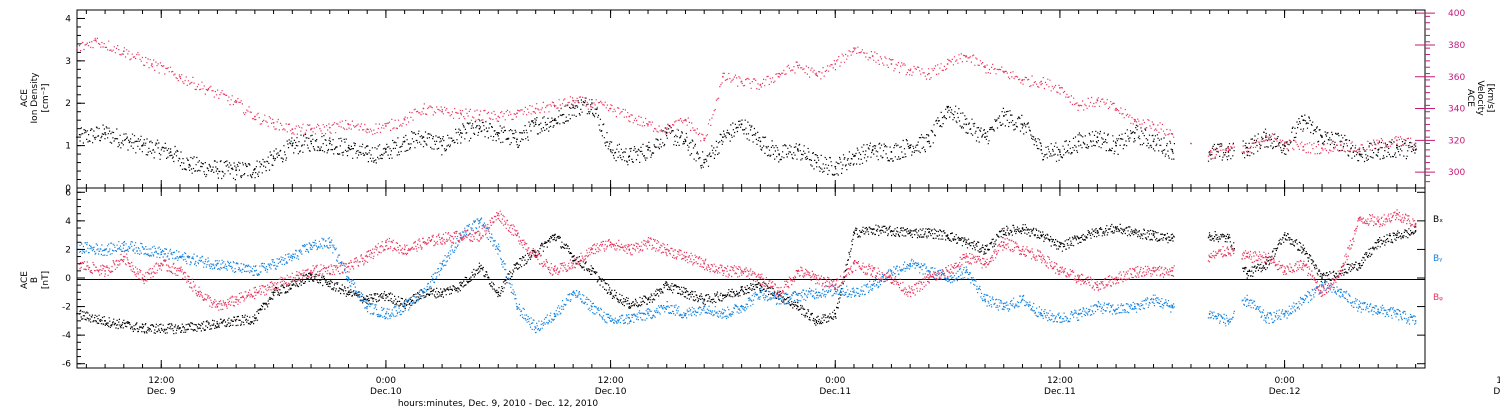 The image size is (1500, 410). I want to click on velocity-tick-label: 380, so click(1456, 46).